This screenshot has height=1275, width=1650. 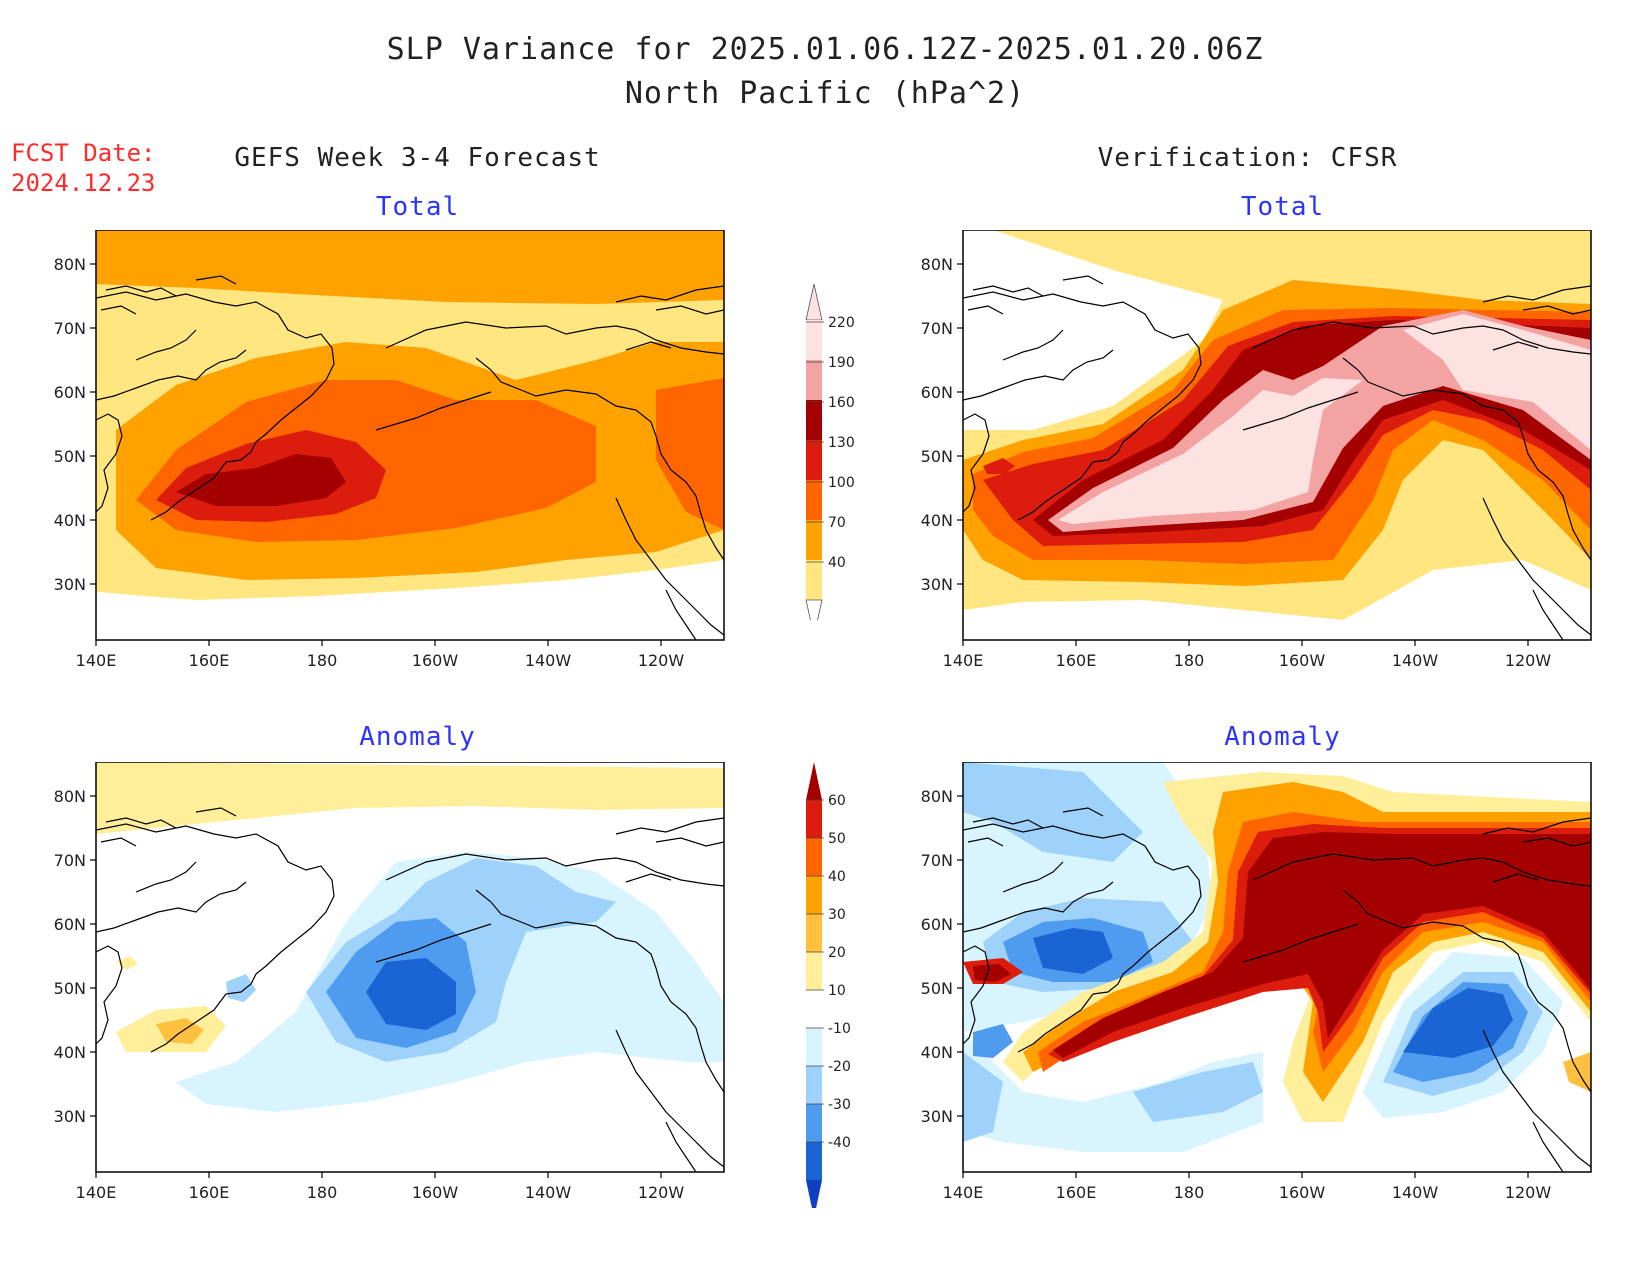 What do you see at coordinates (661, 660) in the screenshot?
I see `lon-label-tl: 120W` at bounding box center [661, 660].